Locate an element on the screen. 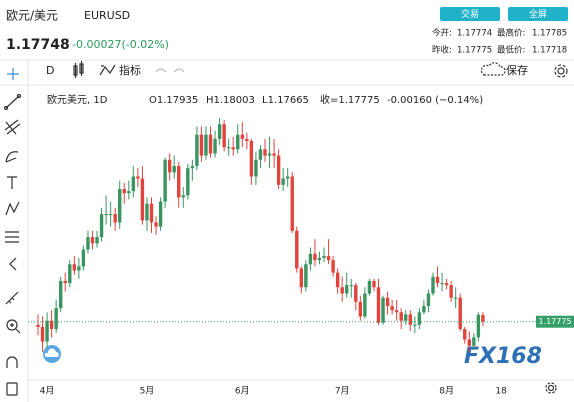  stat-value: 1.17774 is located at coordinates (474, 34).